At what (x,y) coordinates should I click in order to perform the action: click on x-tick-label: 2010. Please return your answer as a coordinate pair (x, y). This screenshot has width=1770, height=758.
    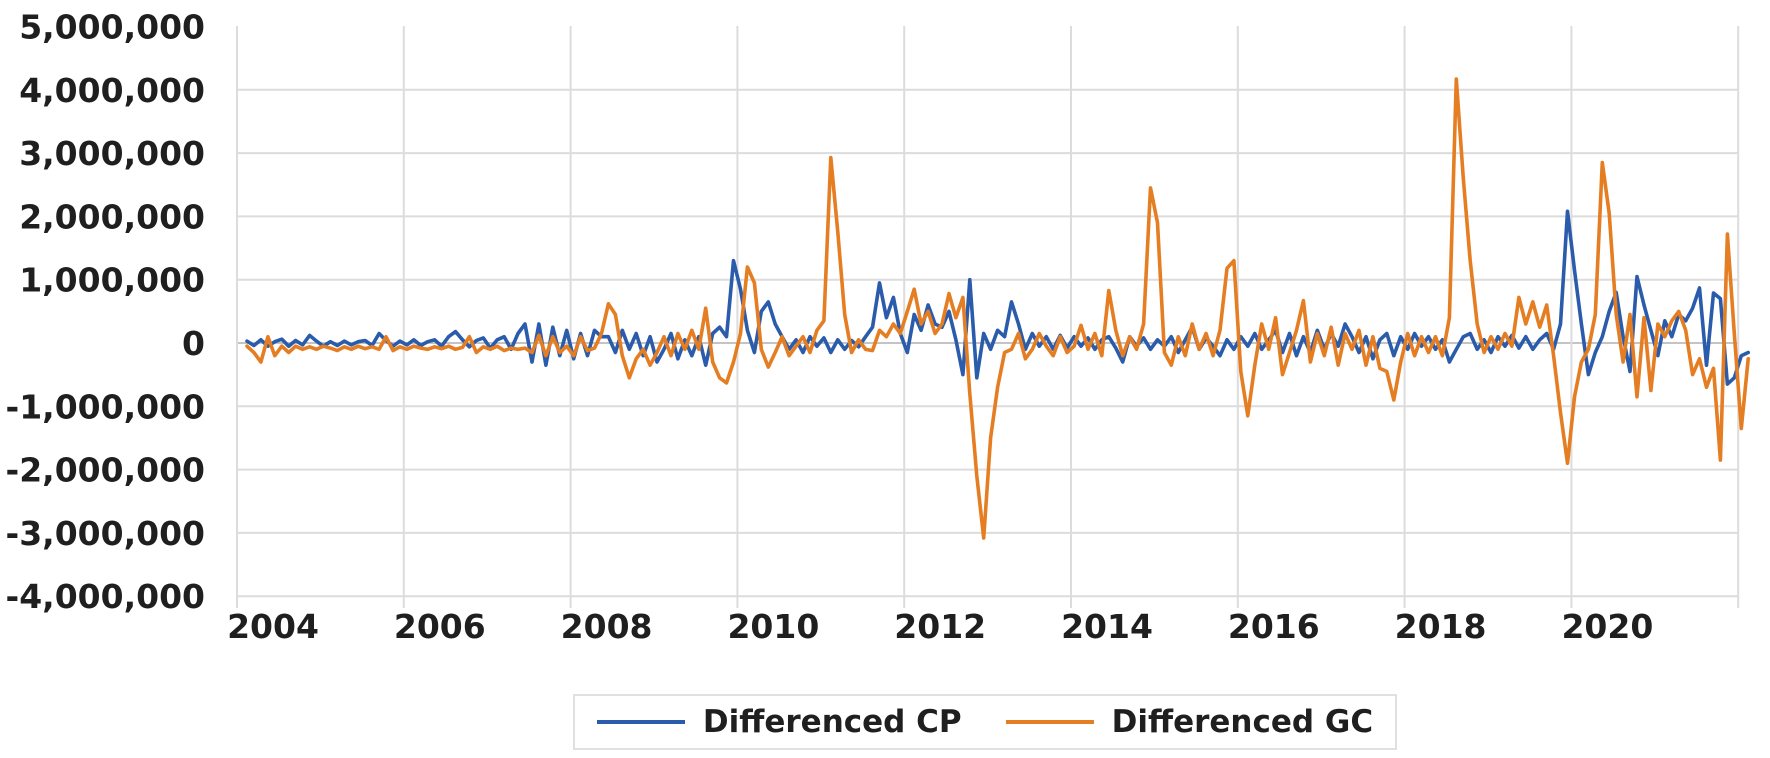
    Looking at the image, I should click on (773, 626).